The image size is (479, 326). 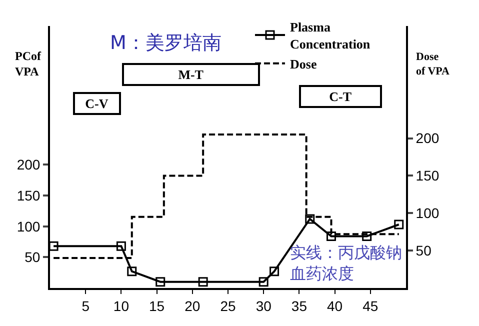 I want to click on y-tick-label: 50, so click(x=32, y=257).